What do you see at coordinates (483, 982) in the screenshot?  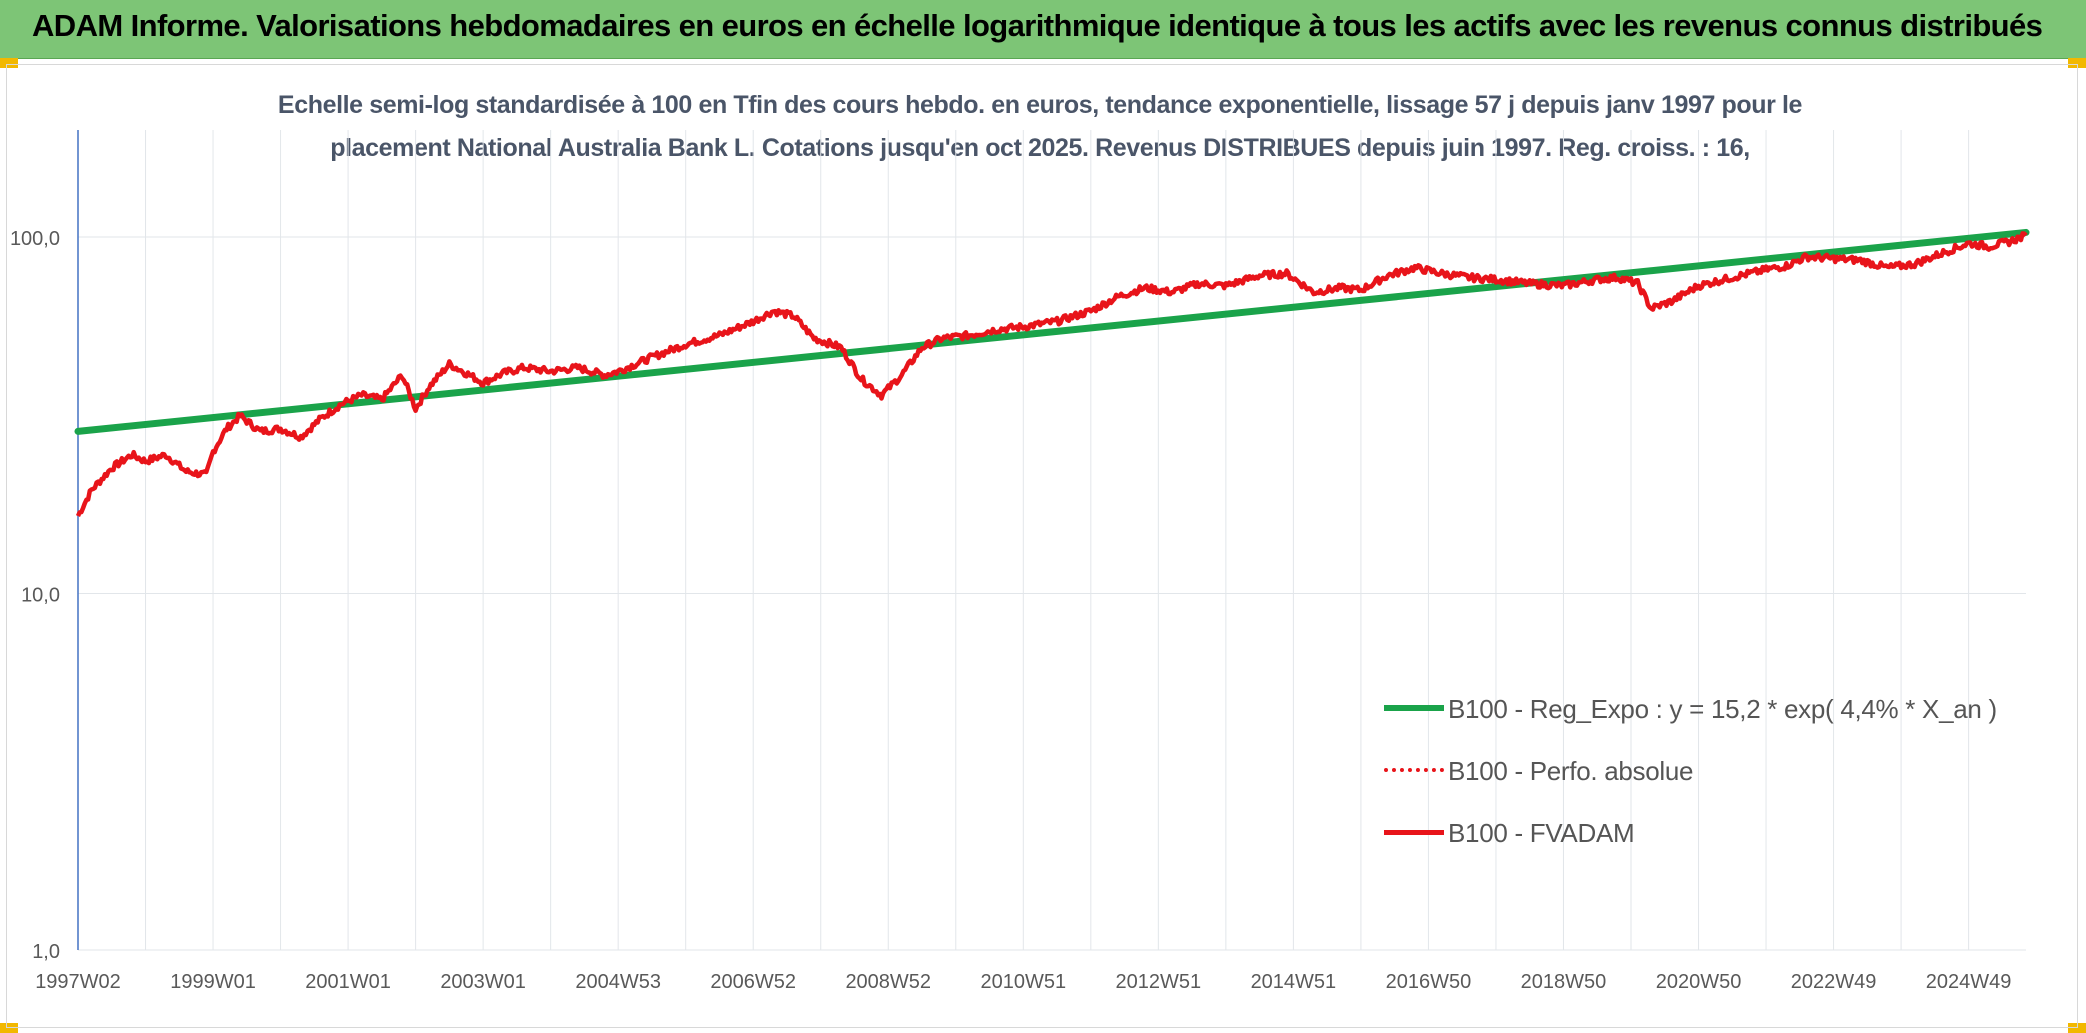 I see `x-tick-label: 2003W01` at bounding box center [483, 982].